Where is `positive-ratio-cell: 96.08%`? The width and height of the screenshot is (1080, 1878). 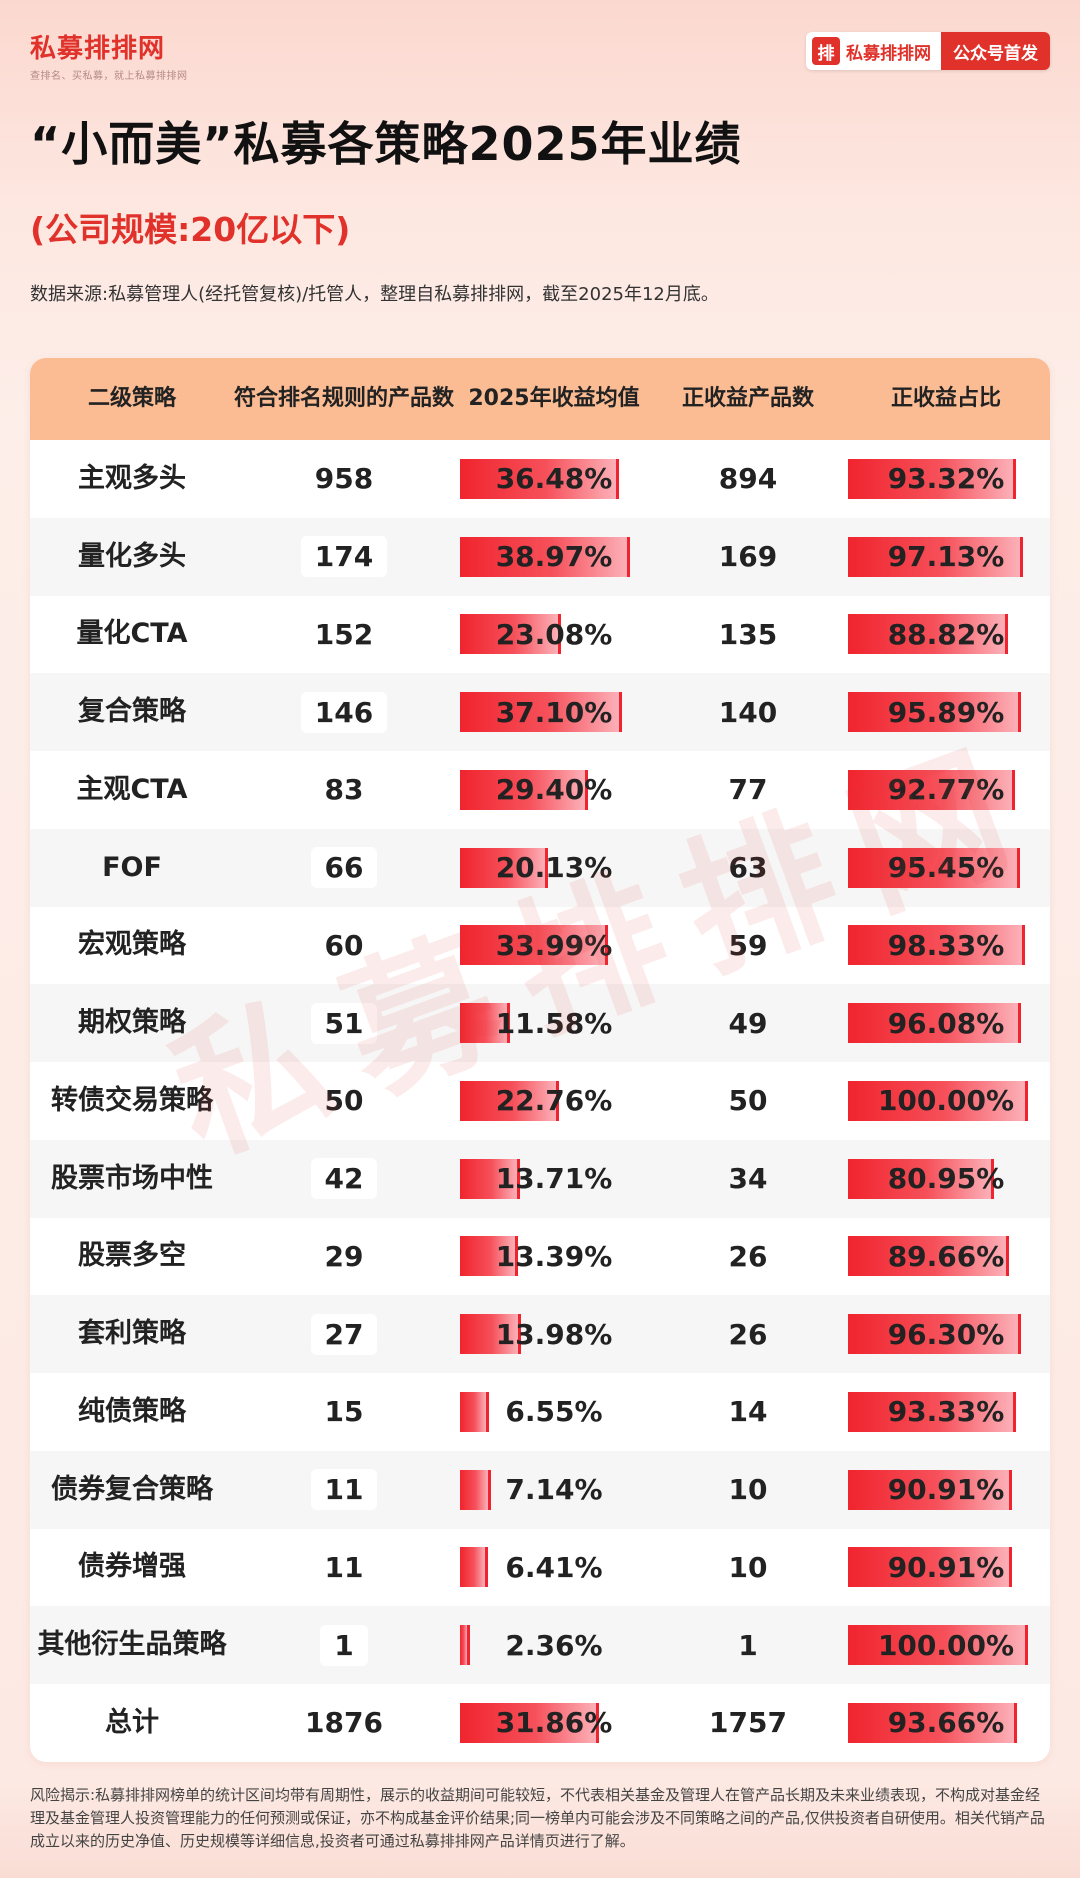
positive-ratio-cell: 96.08% is located at coordinates (946, 1023).